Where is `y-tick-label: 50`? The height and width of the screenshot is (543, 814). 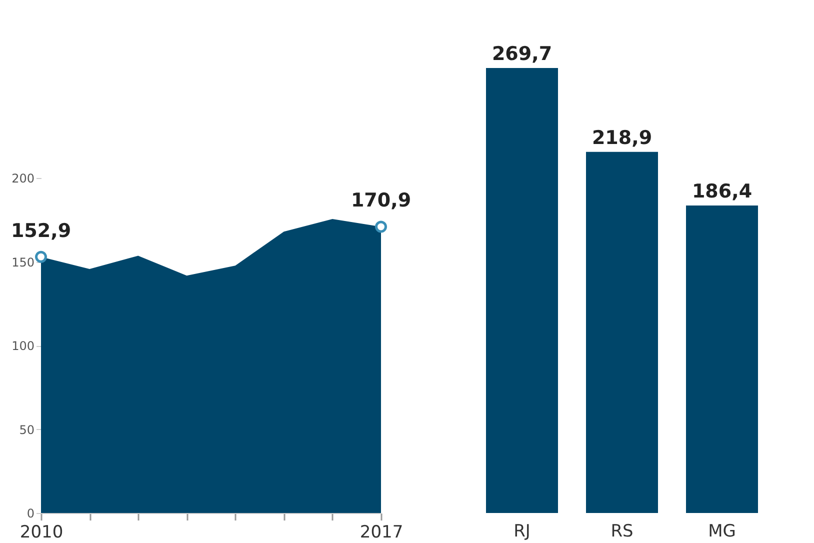
y-tick-label: 50 is located at coordinates (26, 429).